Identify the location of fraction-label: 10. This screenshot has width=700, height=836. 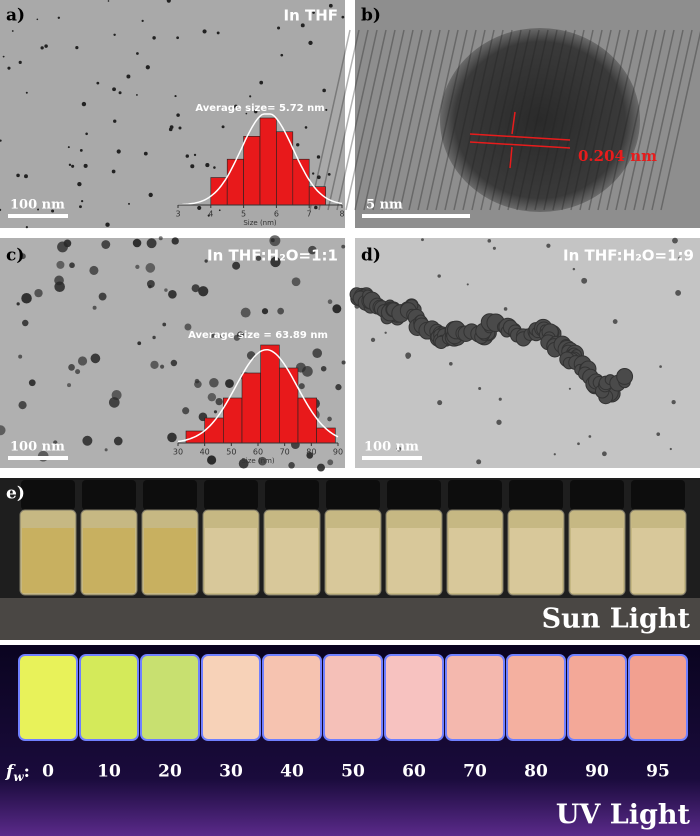
(109, 772).